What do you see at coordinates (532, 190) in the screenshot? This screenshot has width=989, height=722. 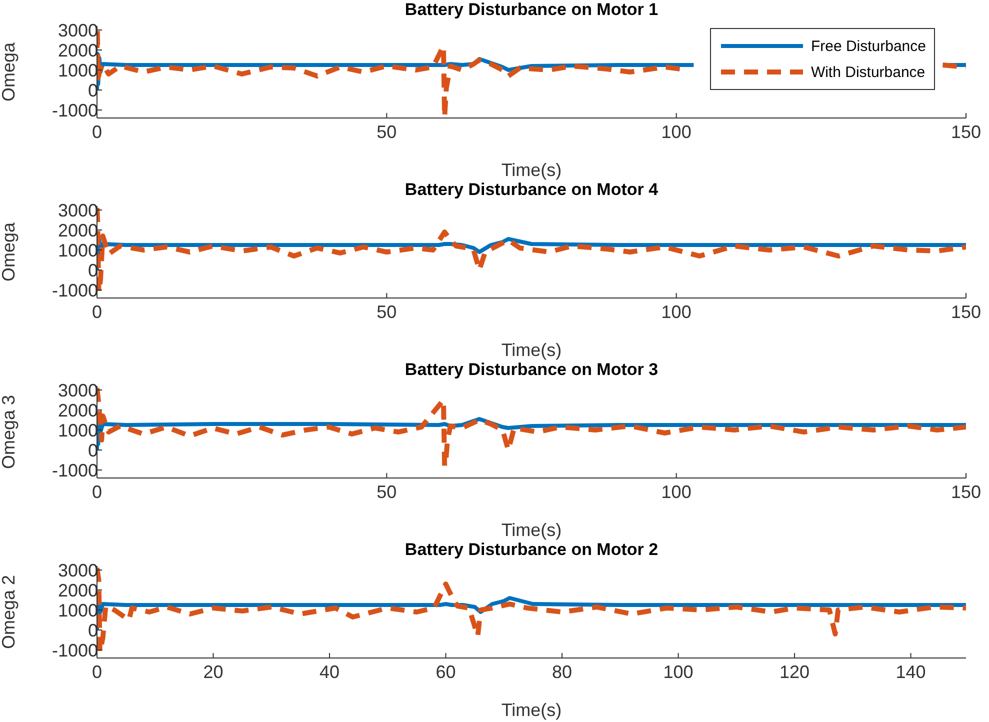 I see `chart-title: Battery Disturbance on Motor 4` at bounding box center [532, 190].